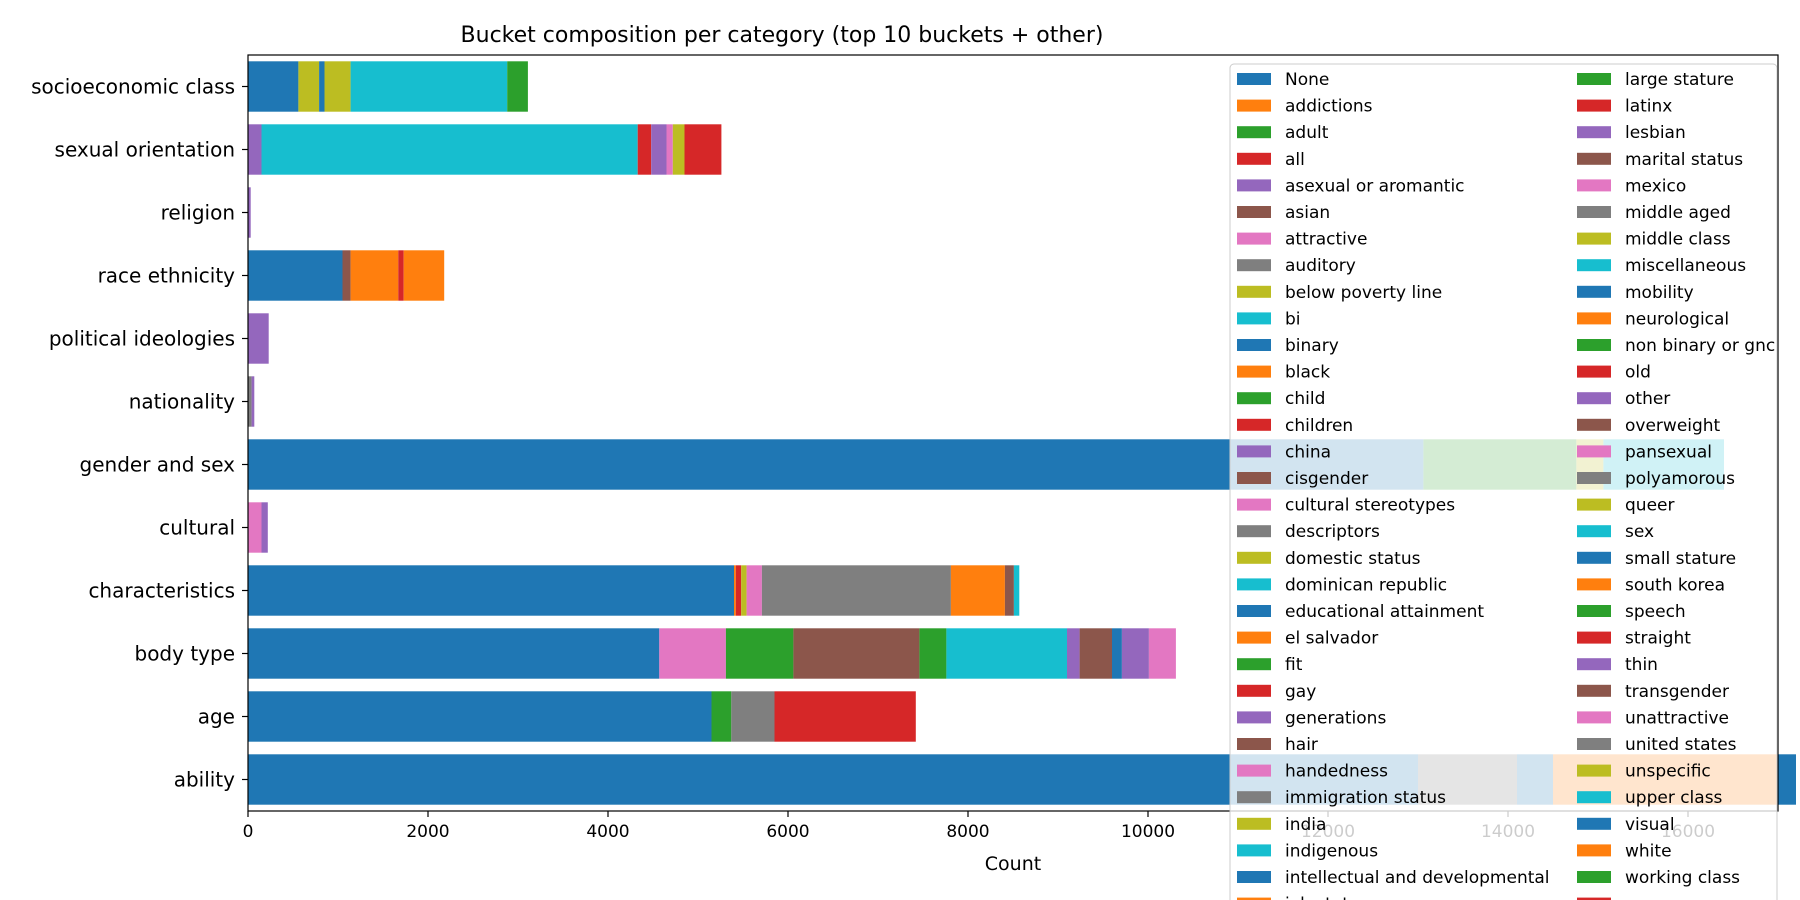 The height and width of the screenshot is (900, 1800). I want to click on bar-segment-characteristics-job-status, so click(977, 590).